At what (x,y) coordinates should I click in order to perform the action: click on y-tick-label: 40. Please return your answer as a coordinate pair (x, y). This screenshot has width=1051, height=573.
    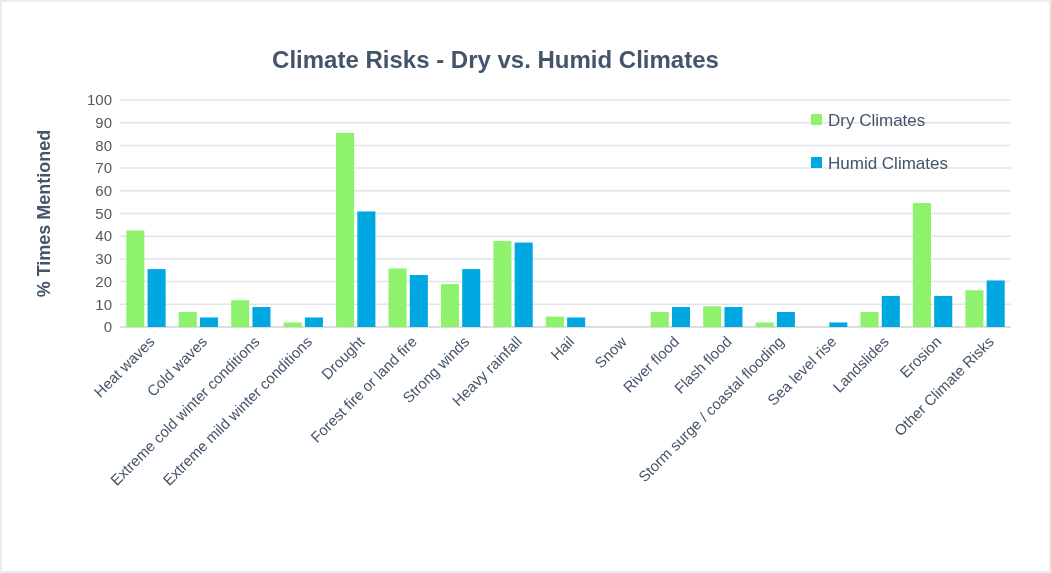
    Looking at the image, I should click on (103, 236).